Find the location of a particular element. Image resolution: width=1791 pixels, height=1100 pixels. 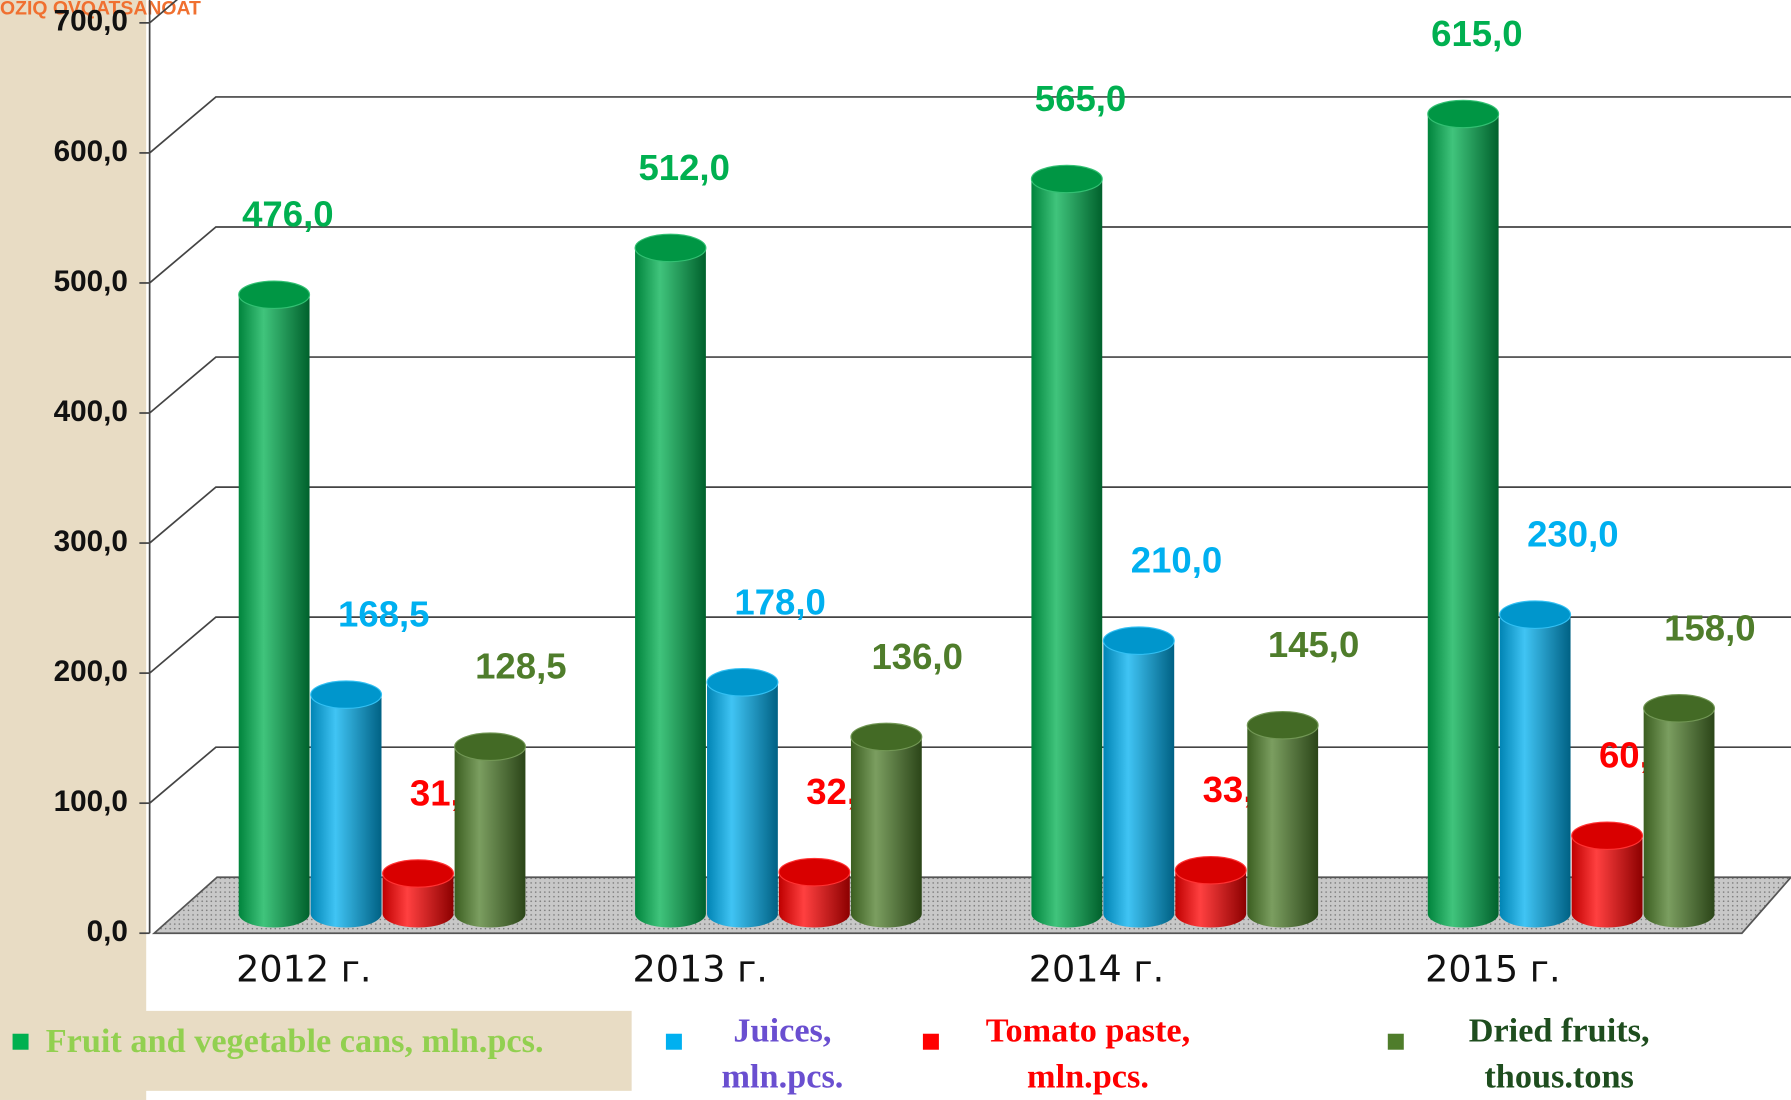

legend-item: Fruit and vegetable cans, mln.pcs. is located at coordinates (294, 1041).